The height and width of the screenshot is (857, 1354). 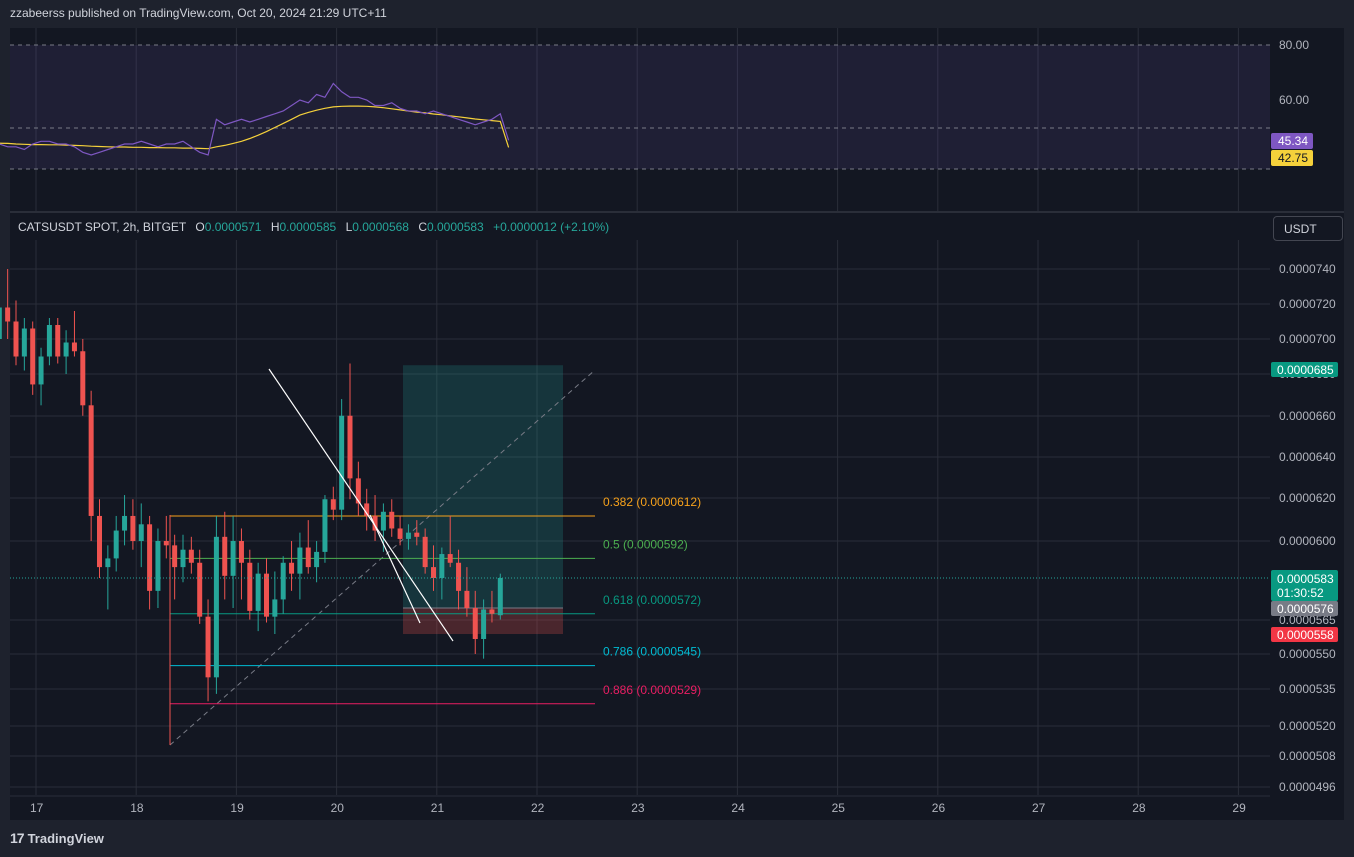 What do you see at coordinates (1307, 689) in the screenshot?
I see `price-tick: 0.0000535` at bounding box center [1307, 689].